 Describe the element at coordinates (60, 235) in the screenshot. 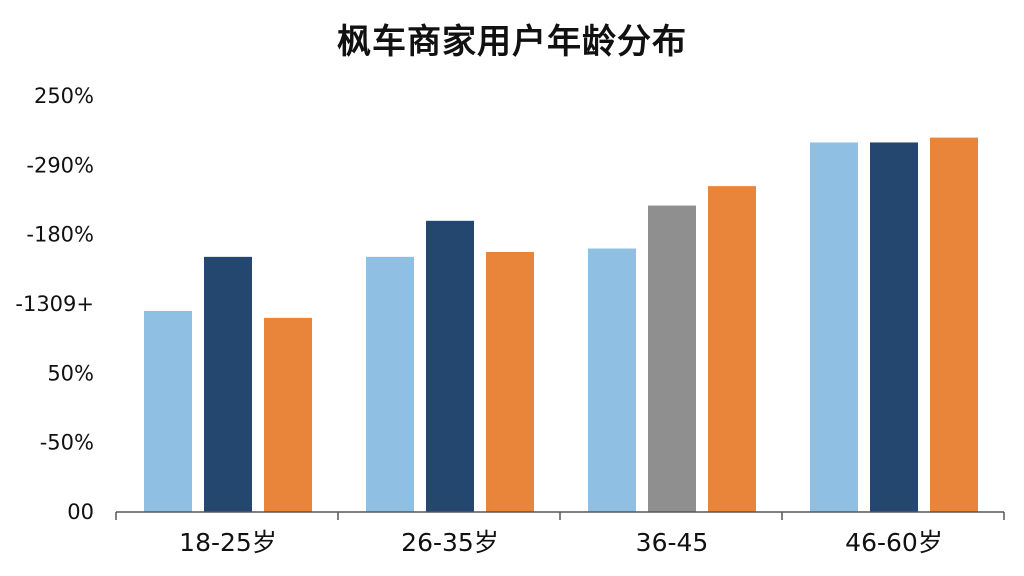

I see `y-tick-label: -180%` at that location.